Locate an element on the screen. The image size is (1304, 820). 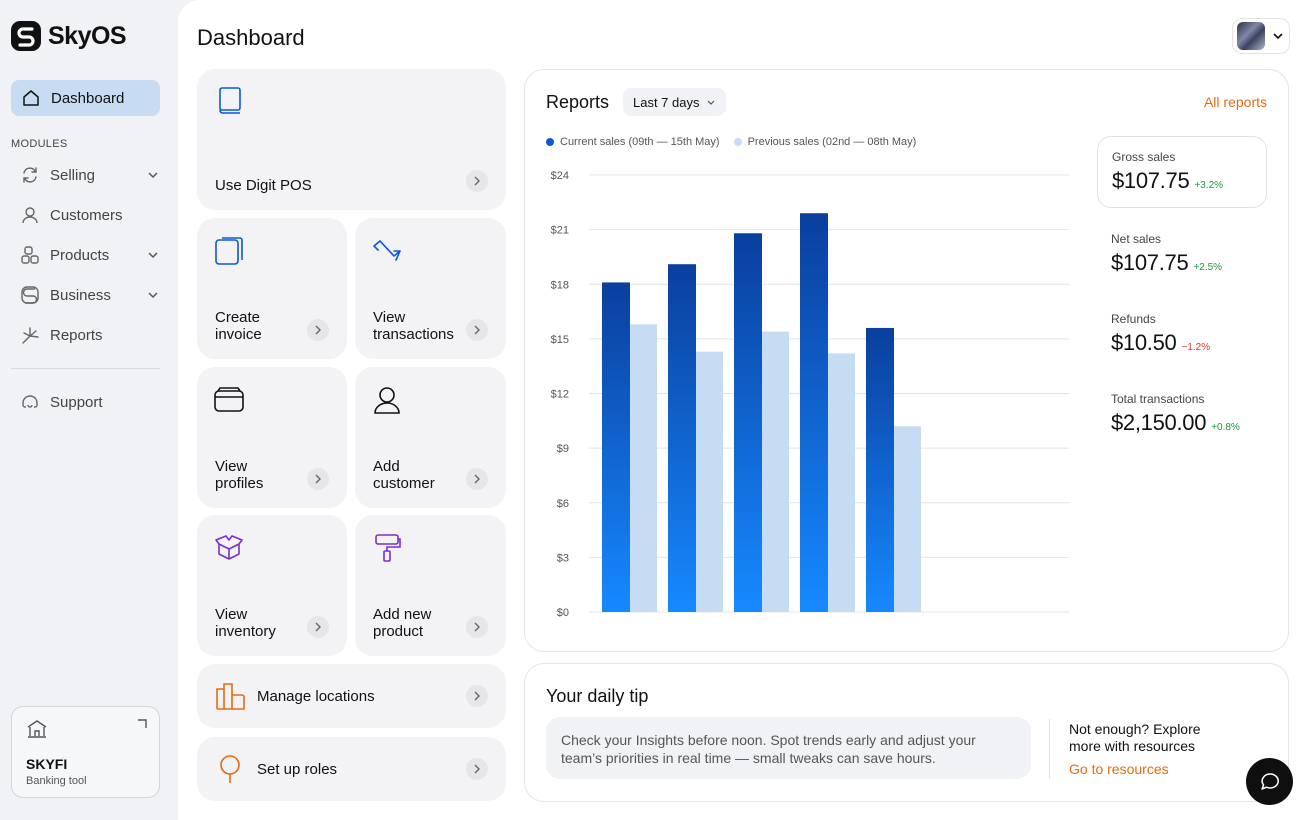
sidebar-item-business: Business is located at coordinates (90, 295).